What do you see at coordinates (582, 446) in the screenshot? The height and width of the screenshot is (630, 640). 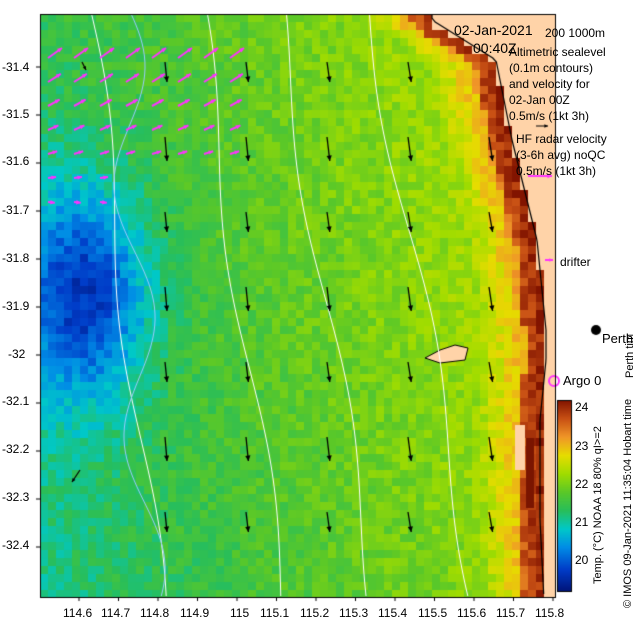 I see `colorbar-tick-label: 23` at bounding box center [582, 446].